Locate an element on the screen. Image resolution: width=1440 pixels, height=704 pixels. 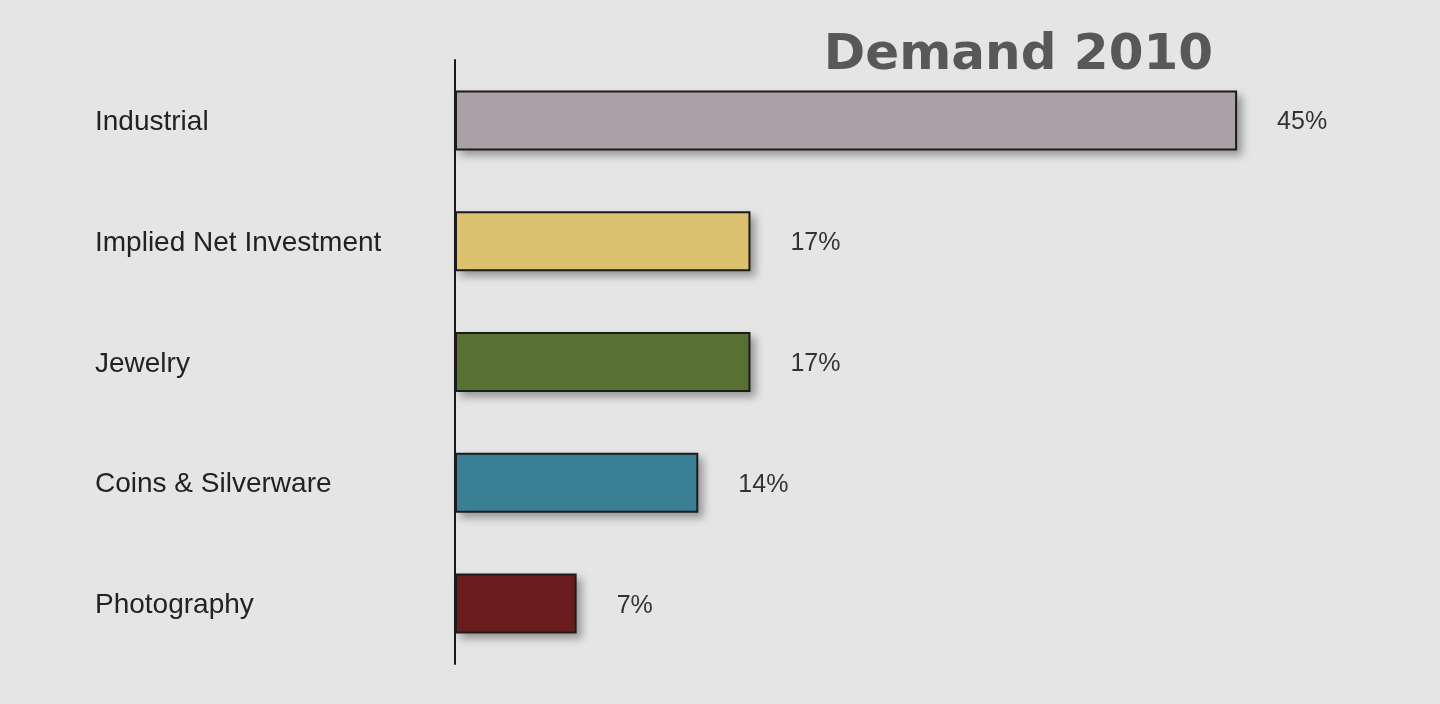
chart-title: Demand 2010 is located at coordinates (1018, 52).